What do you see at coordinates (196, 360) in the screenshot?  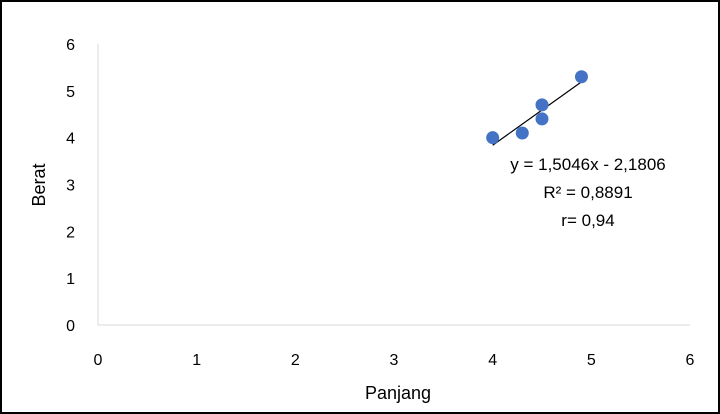 I see `x-tick-label: 1` at bounding box center [196, 360].